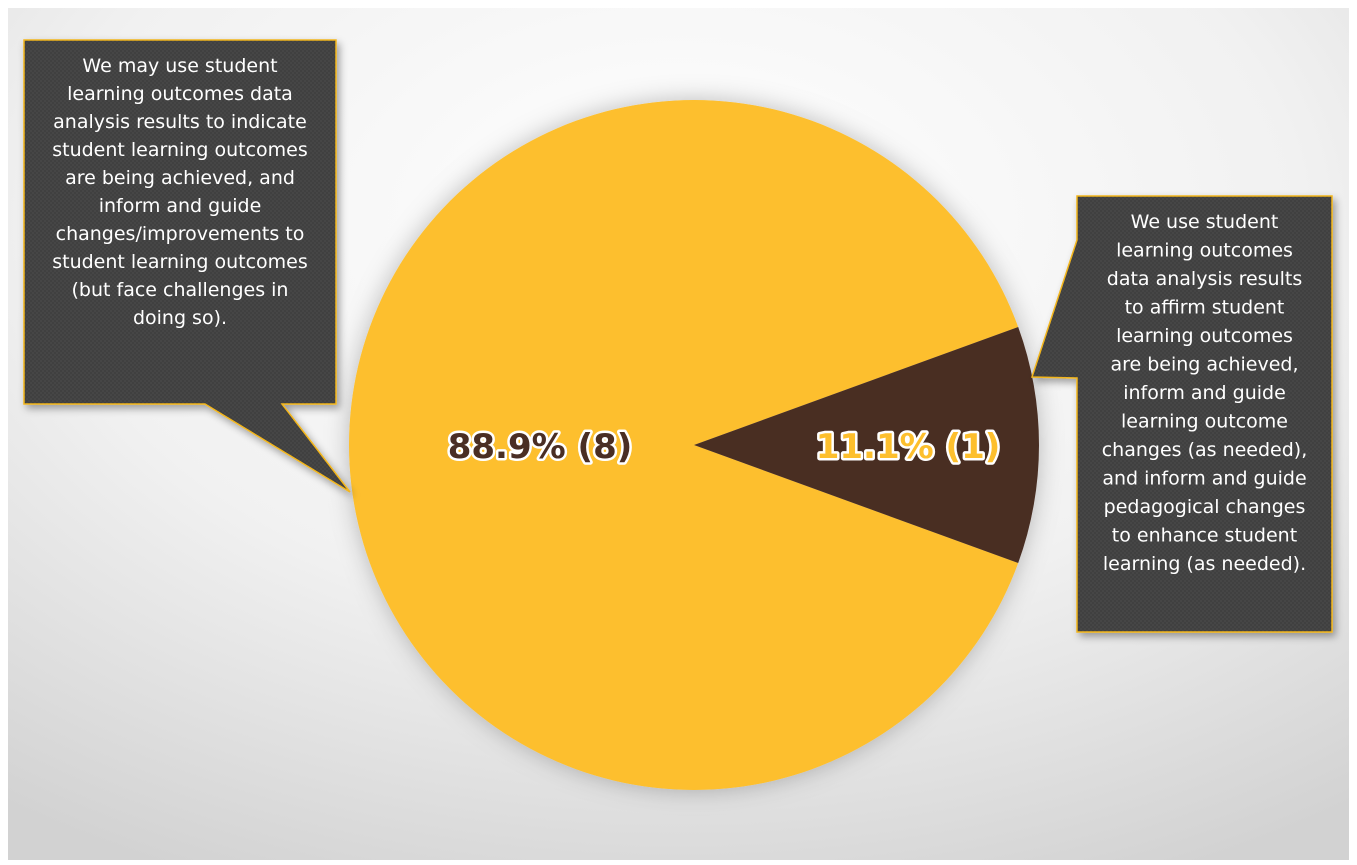 Image resolution: width=1357 pixels, height=865 pixels. What do you see at coordinates (540, 447) in the screenshot?
I see `pie-label-major: 88.9% (8)` at bounding box center [540, 447].